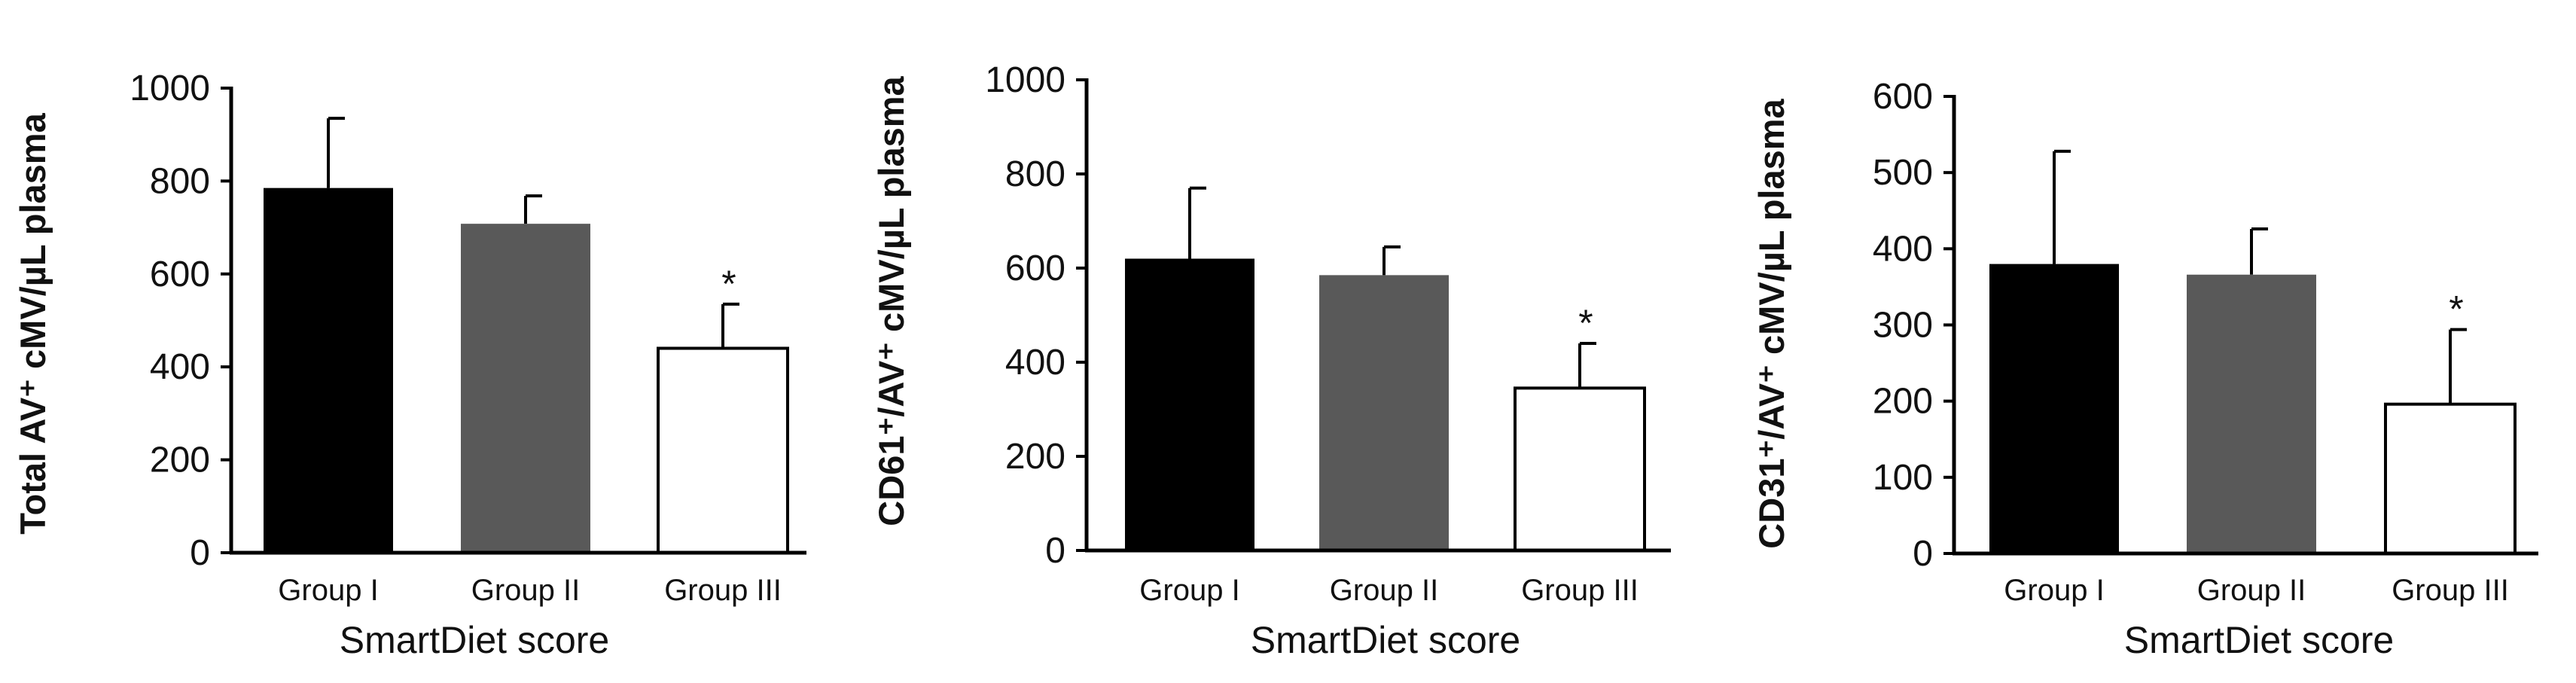 This screenshot has height=683, width=2576. Describe the element at coordinates (1903, 478) in the screenshot. I see `y-tick-label: 100` at that location.